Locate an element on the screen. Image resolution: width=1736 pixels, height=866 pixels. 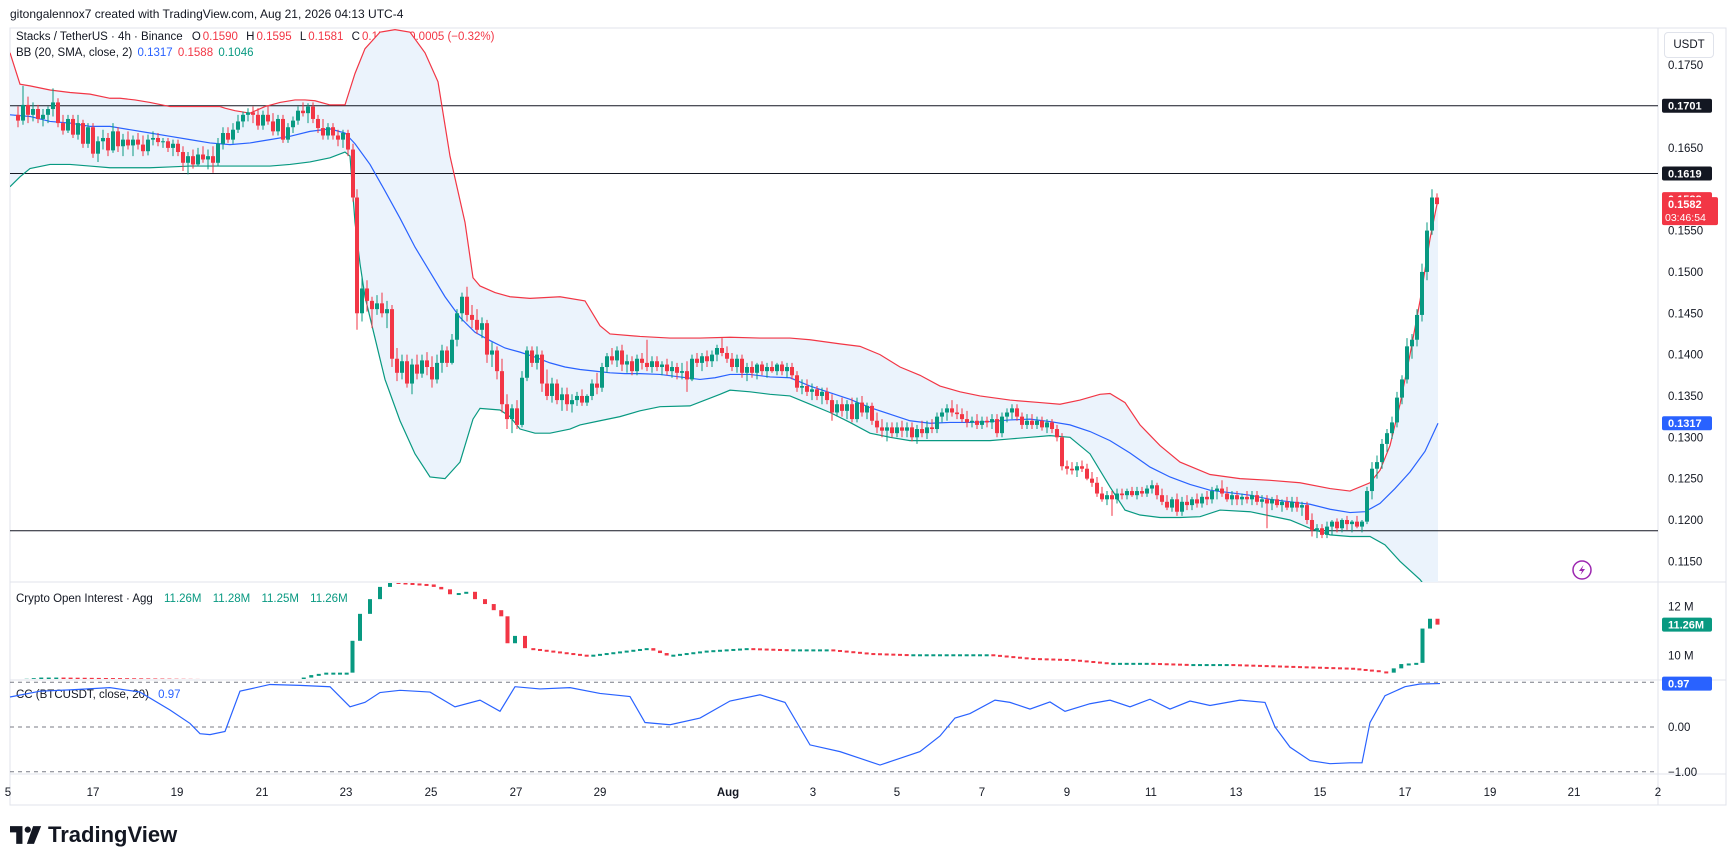
time-tick-label: 11 is located at coordinates (1151, 793).